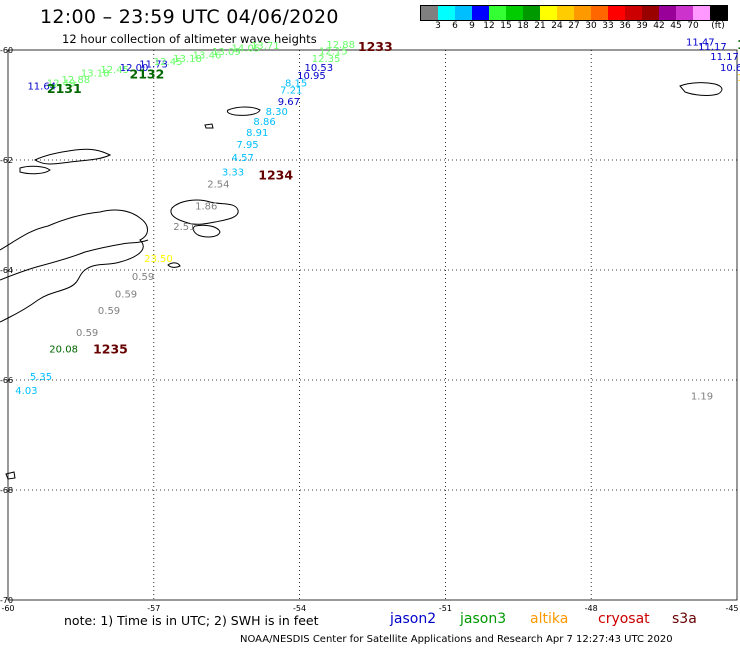 The width and height of the screenshot is (740, 650). What do you see at coordinates (523, 26) in the screenshot?
I see `colorbar-tick-label: 18` at bounding box center [523, 26].